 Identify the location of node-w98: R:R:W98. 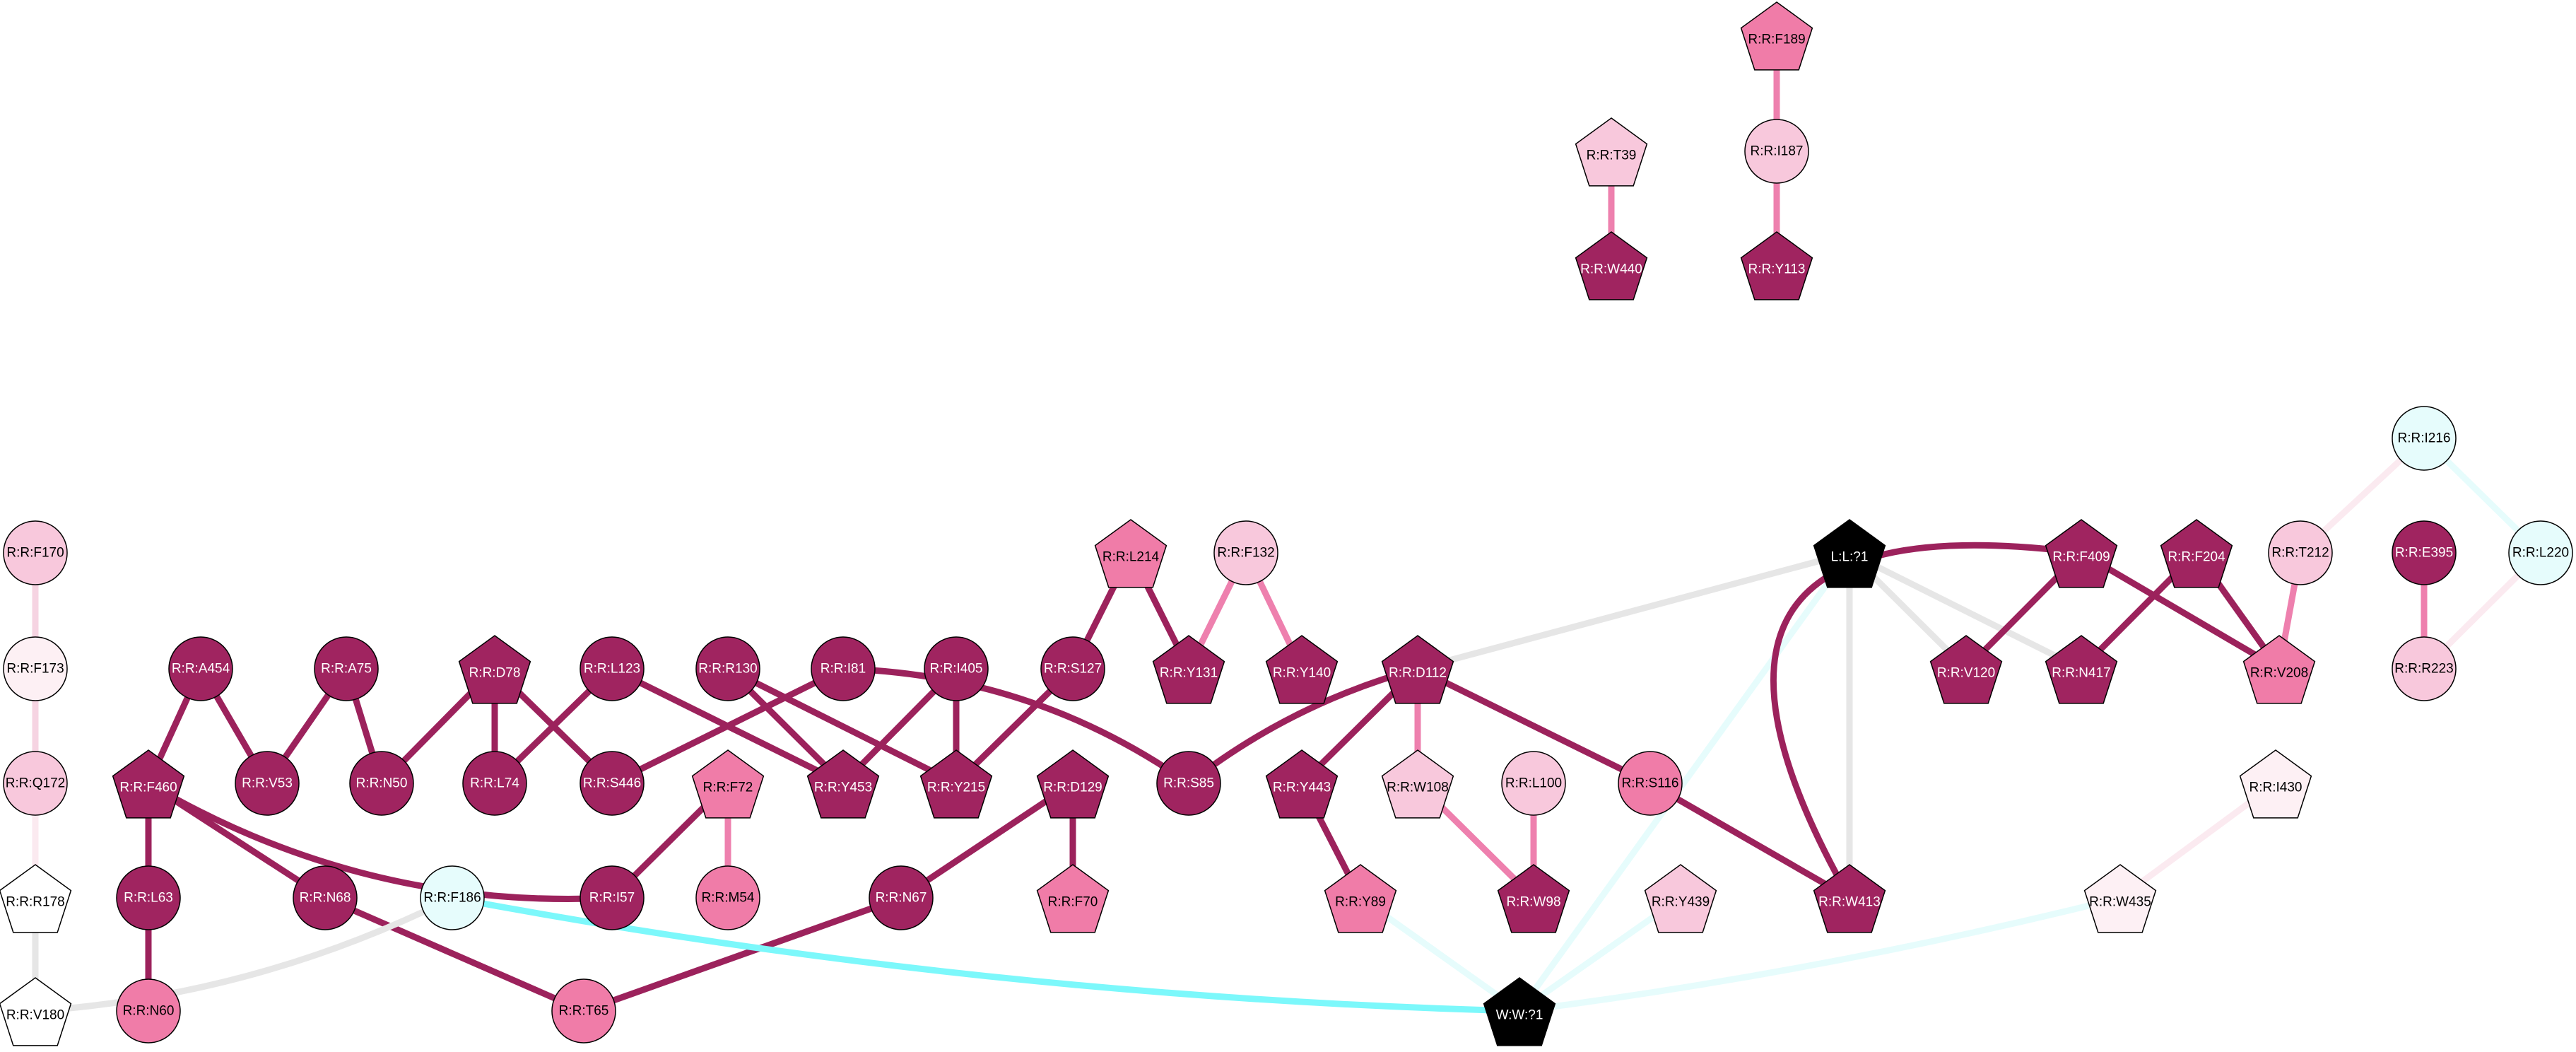
(1533, 899).